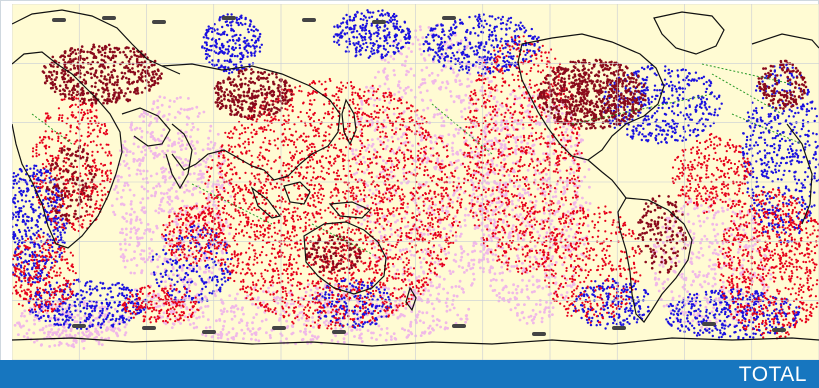 This screenshot has height=388, width=819. Describe the element at coordinates (411, 299) in the screenshot. I see `coastline-new-zealand` at that location.